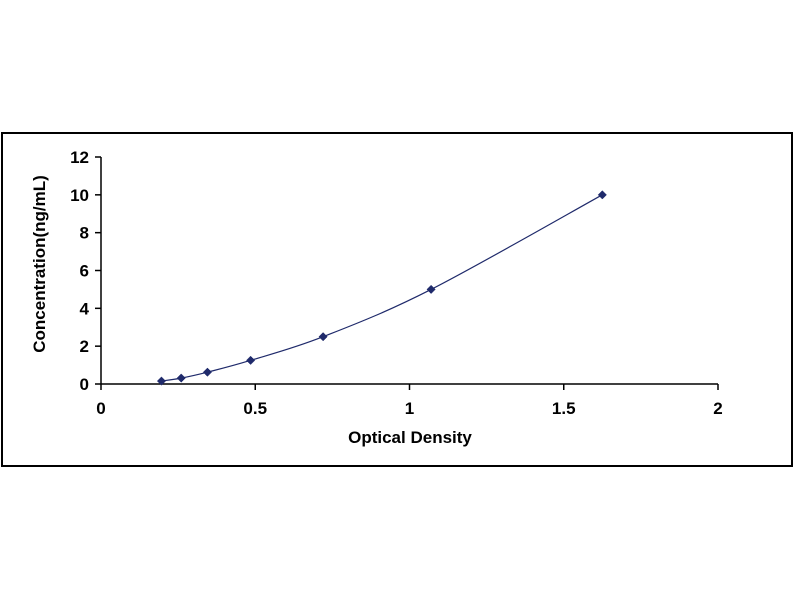 The image size is (800, 605). I want to click on x-tick-label: 0.5, so click(255, 408).